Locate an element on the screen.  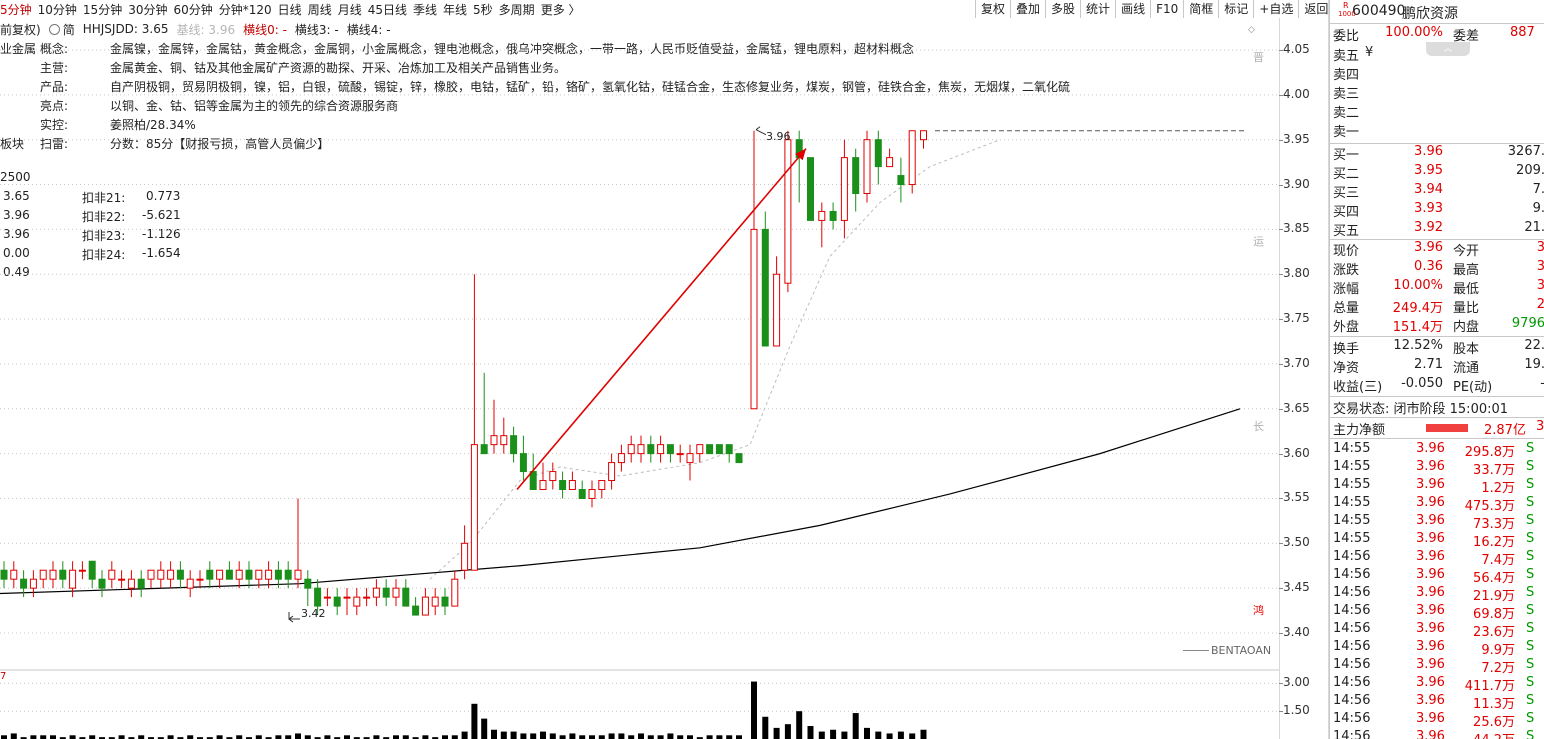
buy-row-5: 买五 3.92 21. is located at coordinates (1437, 229).